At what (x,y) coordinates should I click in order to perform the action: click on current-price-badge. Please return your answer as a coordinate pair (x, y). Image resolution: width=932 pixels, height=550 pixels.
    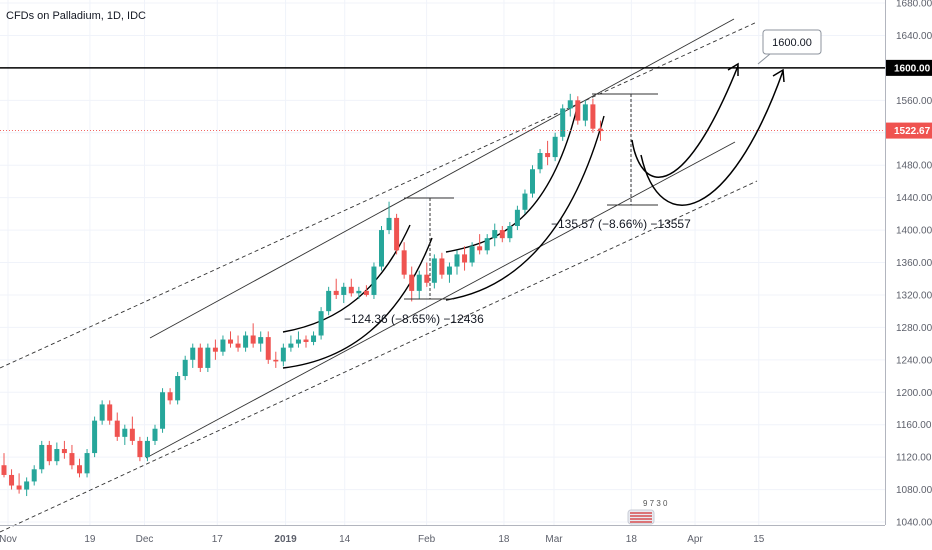
    Looking at the image, I should click on (909, 130).